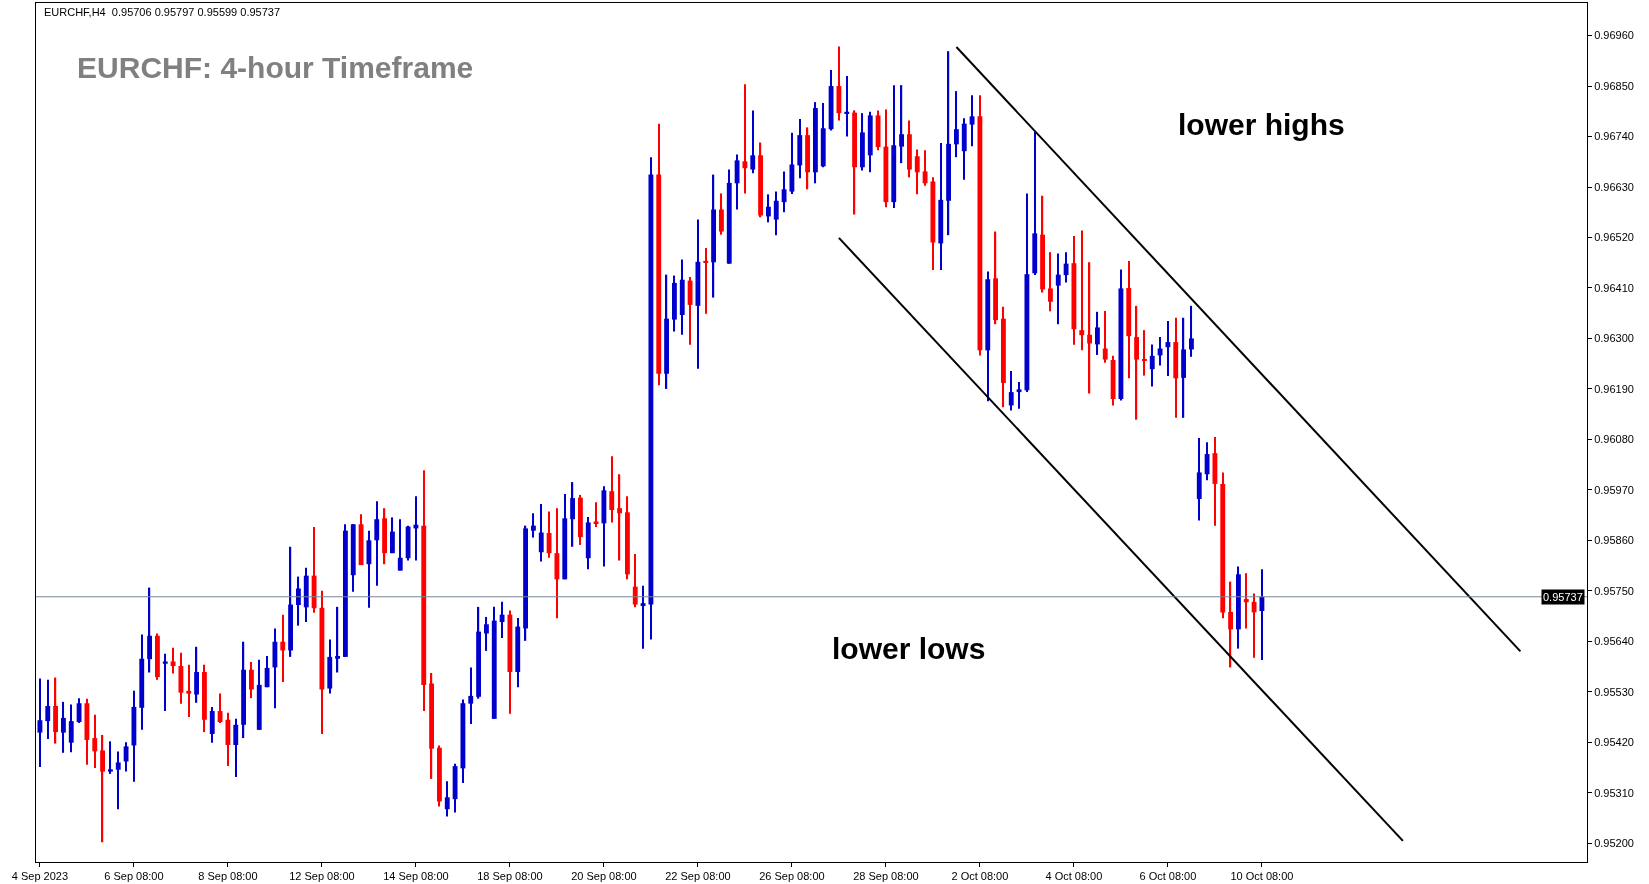 This screenshot has width=1649, height=884. What do you see at coordinates (510, 876) in the screenshot?
I see `x-tick-label: 18 Sep 08:00` at bounding box center [510, 876].